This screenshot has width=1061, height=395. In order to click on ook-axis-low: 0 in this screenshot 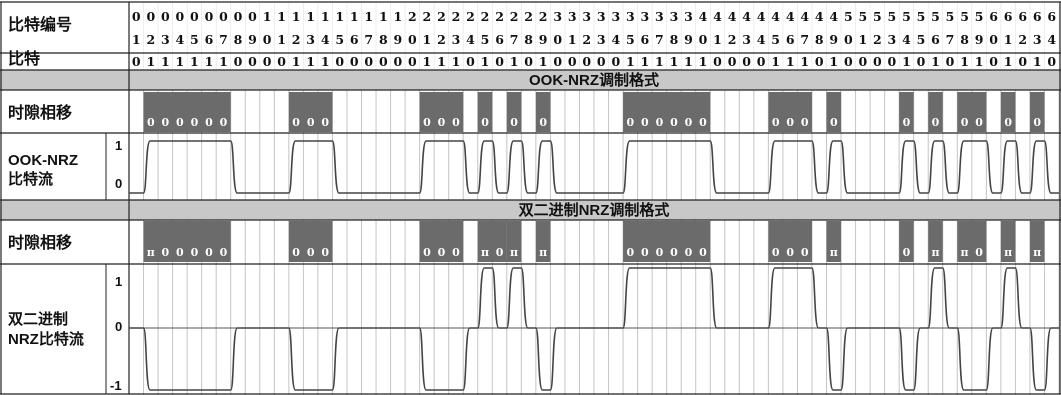, I will do `click(118, 183)`.